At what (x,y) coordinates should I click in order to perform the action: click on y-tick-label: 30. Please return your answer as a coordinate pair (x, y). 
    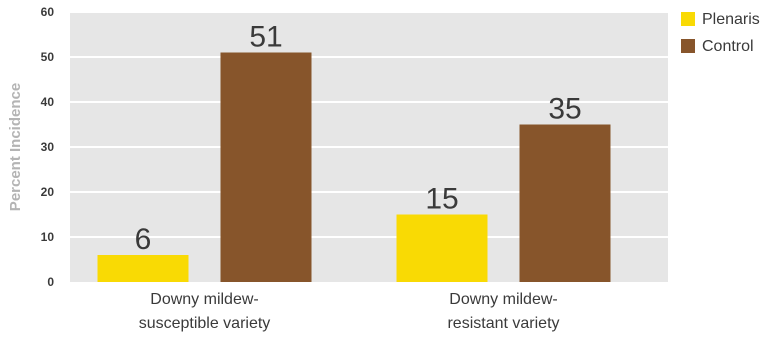
    Looking at the image, I should click on (48, 147).